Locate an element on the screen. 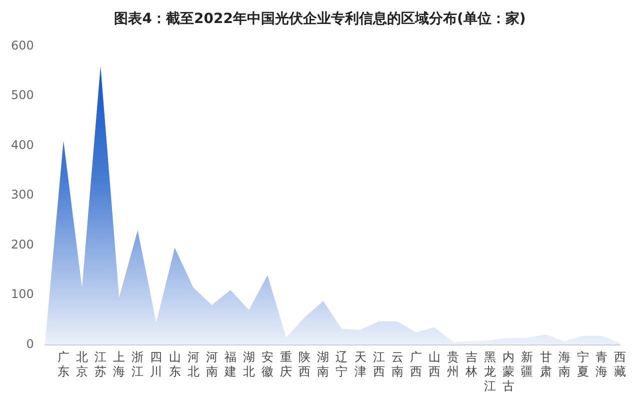 This screenshot has width=640, height=408. x-tick-label: 江西 is located at coordinates (378, 364).